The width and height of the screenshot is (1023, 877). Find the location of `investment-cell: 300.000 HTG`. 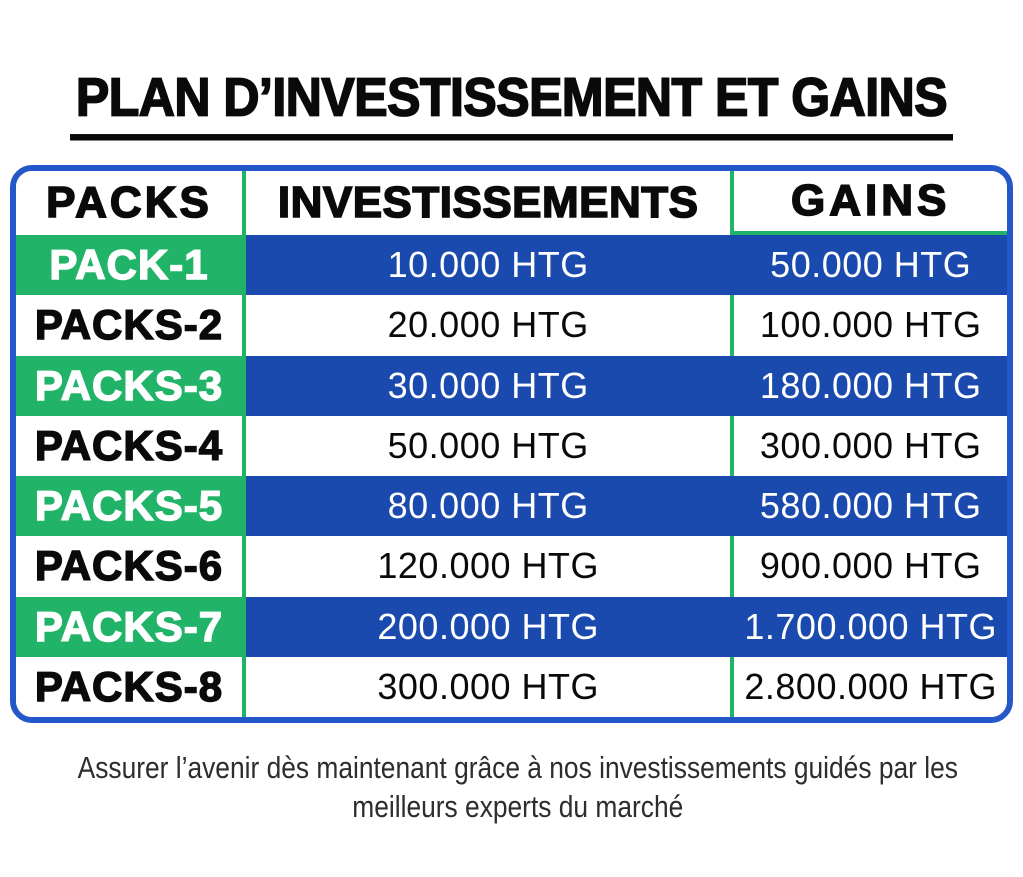

investment-cell: 300.000 HTG is located at coordinates (490, 686).